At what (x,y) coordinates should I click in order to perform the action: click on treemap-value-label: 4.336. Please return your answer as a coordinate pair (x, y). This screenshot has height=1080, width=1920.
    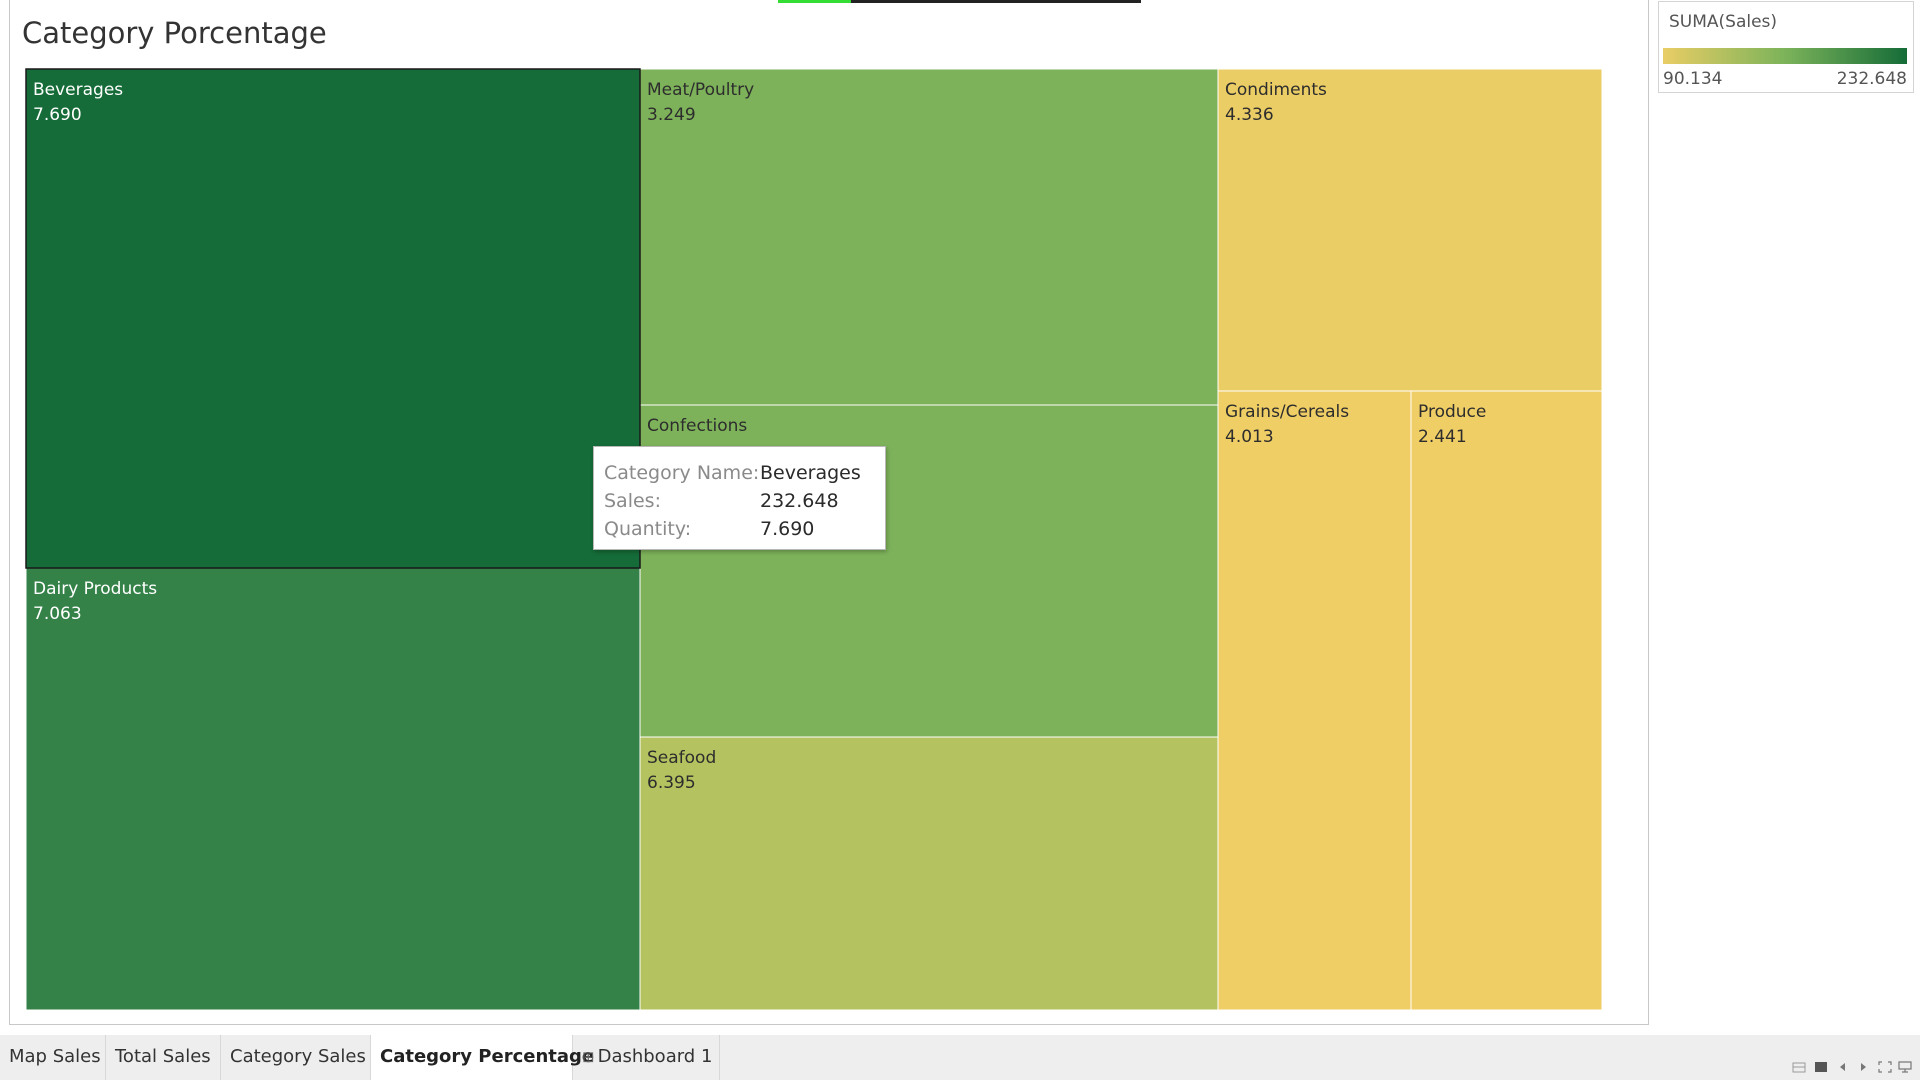
    Looking at the image, I should click on (1249, 115).